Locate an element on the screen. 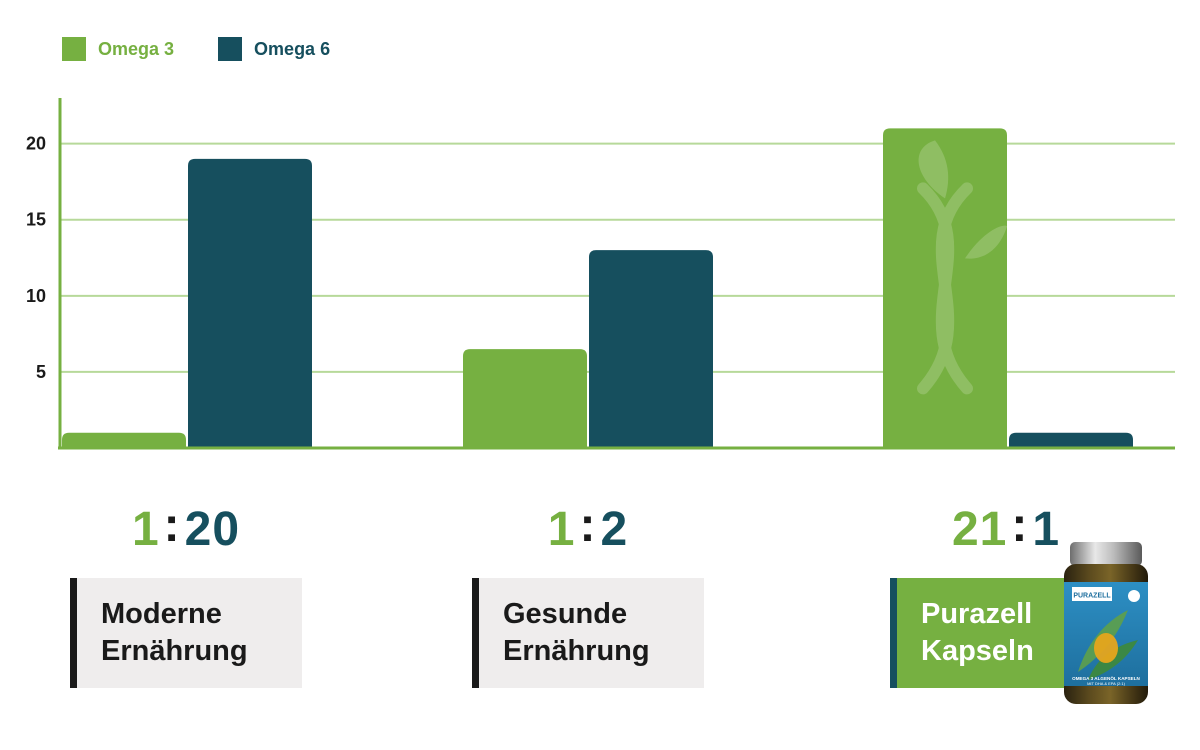 This screenshot has width=1200, height=750. category-card-gesunde: Gesunde Ernährung is located at coordinates (588, 633).